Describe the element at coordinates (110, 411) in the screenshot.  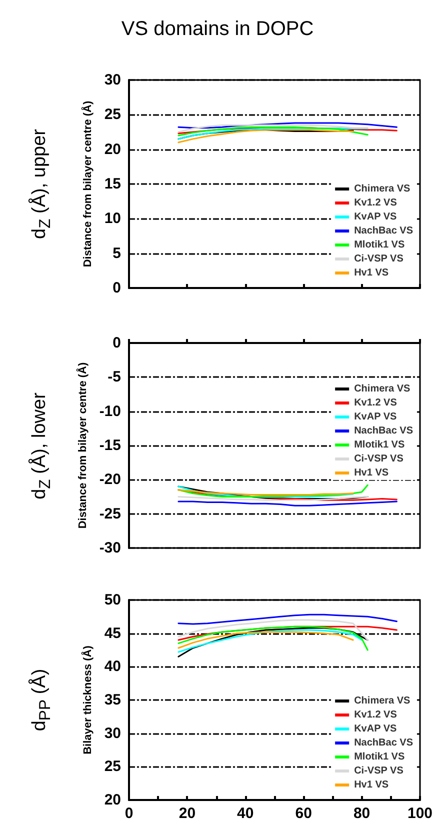
I see `y-tick-label: -10` at that location.